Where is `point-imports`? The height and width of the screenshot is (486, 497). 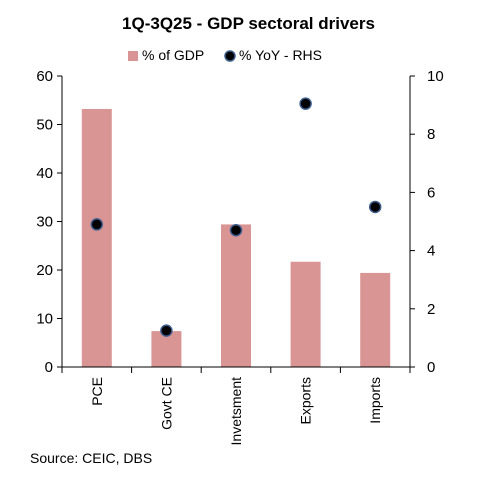 point-imports is located at coordinates (375, 207).